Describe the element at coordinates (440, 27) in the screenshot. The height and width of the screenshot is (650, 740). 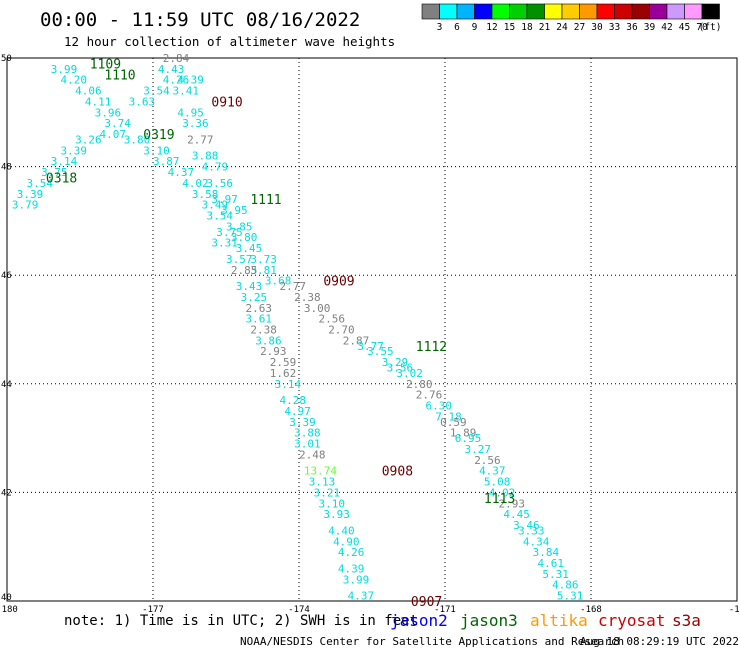
I see `legend-tick-label: 3` at that location.